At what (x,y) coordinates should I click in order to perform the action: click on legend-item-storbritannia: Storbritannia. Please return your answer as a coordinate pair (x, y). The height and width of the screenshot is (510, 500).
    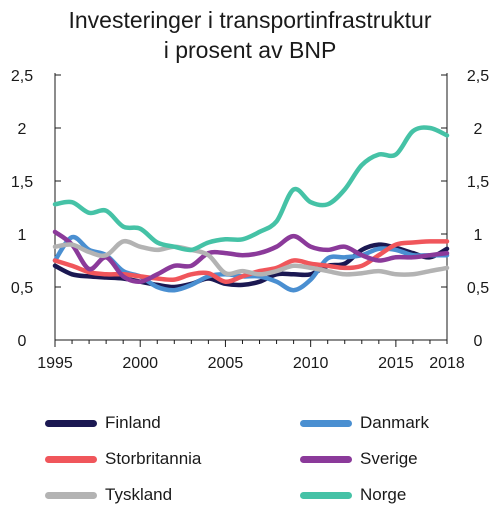
    Looking at the image, I should click on (123, 459).